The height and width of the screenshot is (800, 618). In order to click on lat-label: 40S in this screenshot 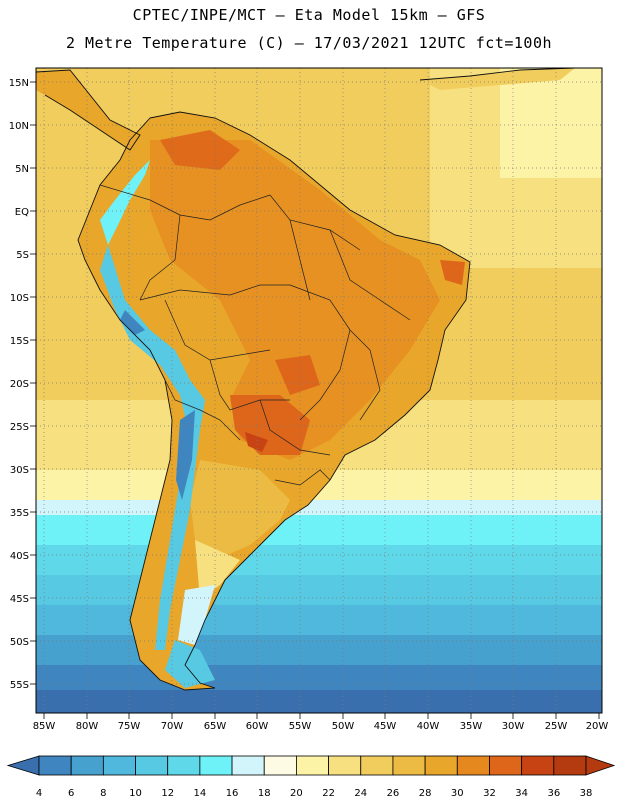, I will do `click(19, 556)`.